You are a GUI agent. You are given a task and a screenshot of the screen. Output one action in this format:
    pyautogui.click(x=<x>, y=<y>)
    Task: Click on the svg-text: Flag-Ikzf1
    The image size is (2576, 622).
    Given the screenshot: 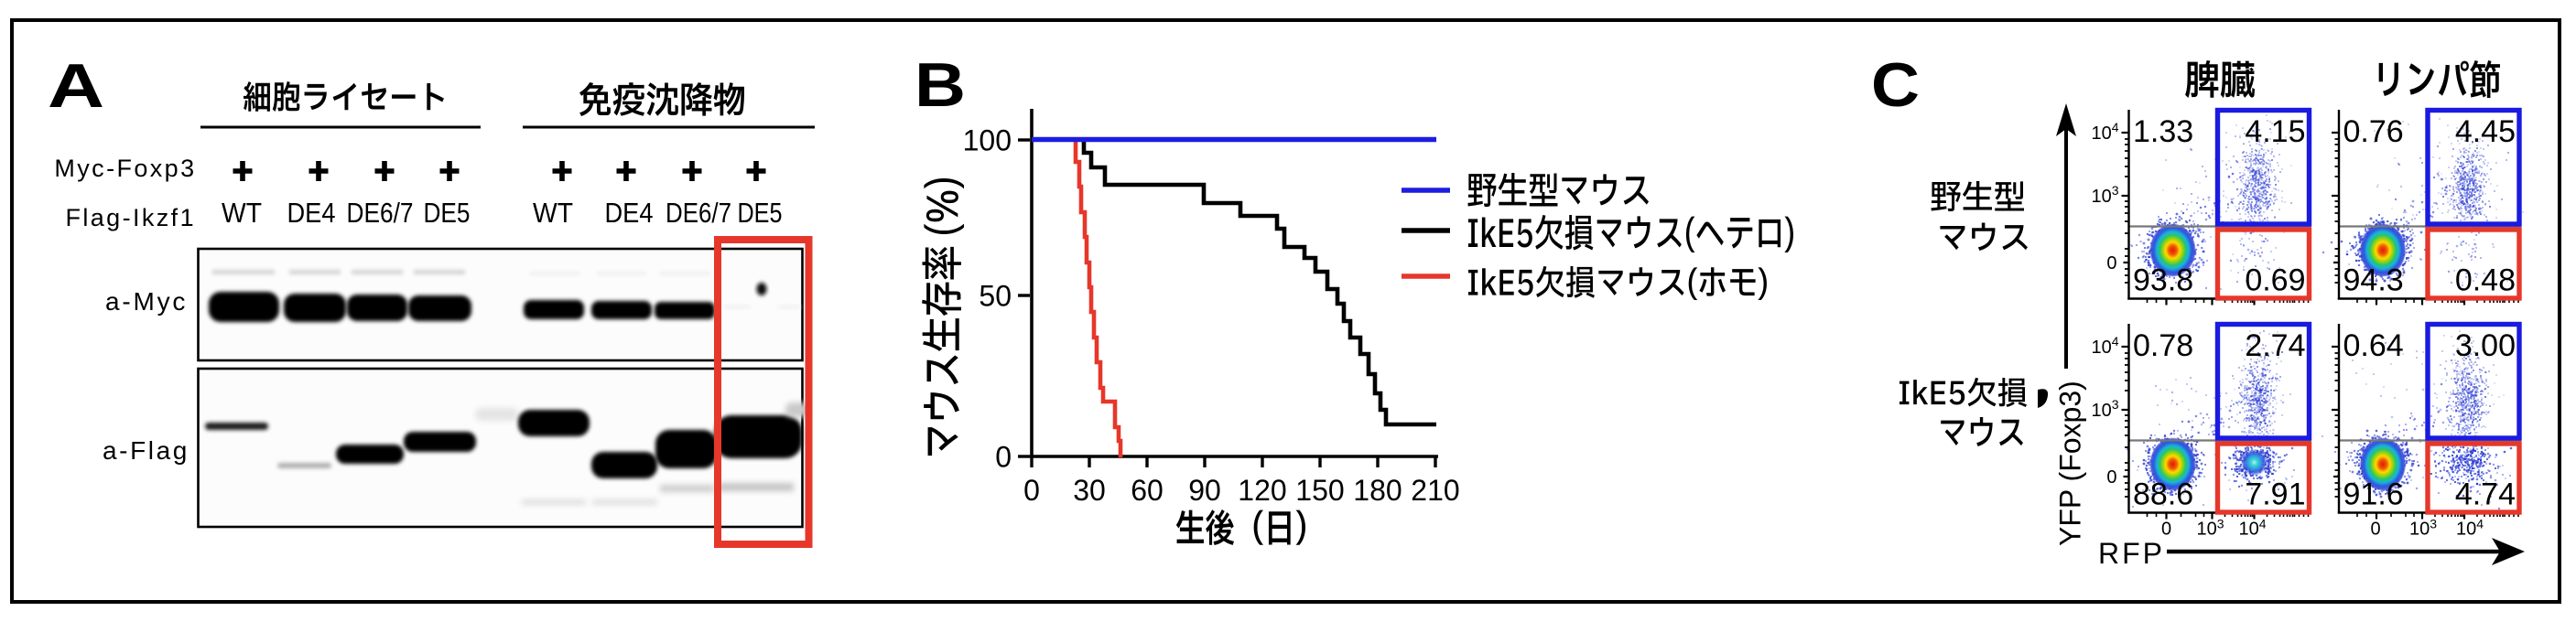 What is the action you would take?
    pyautogui.click(x=130, y=217)
    